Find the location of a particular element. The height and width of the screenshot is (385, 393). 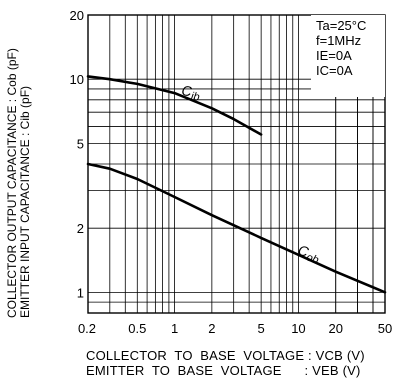

y-tick-label: 20 is located at coordinates (77, 15).